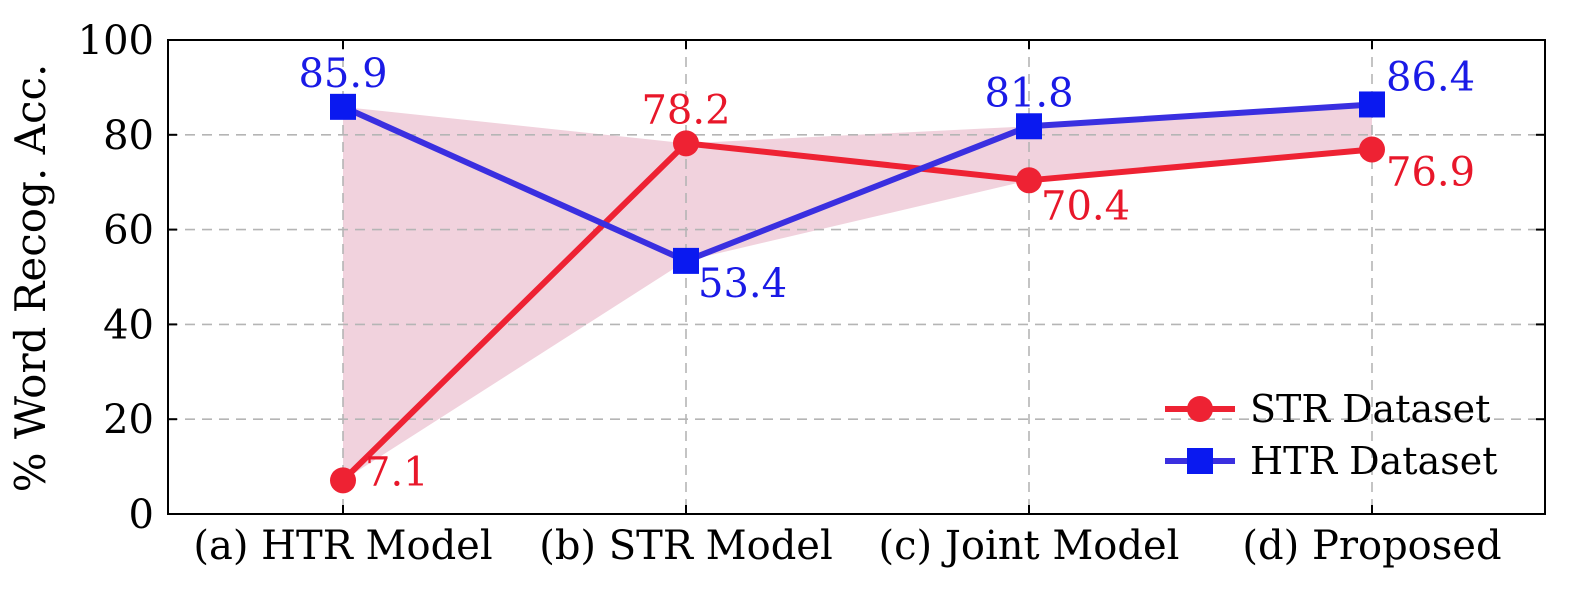 The image size is (1586, 601). Describe the element at coordinates (128, 231) in the screenshot. I see `y-tick-label: 60` at that location.